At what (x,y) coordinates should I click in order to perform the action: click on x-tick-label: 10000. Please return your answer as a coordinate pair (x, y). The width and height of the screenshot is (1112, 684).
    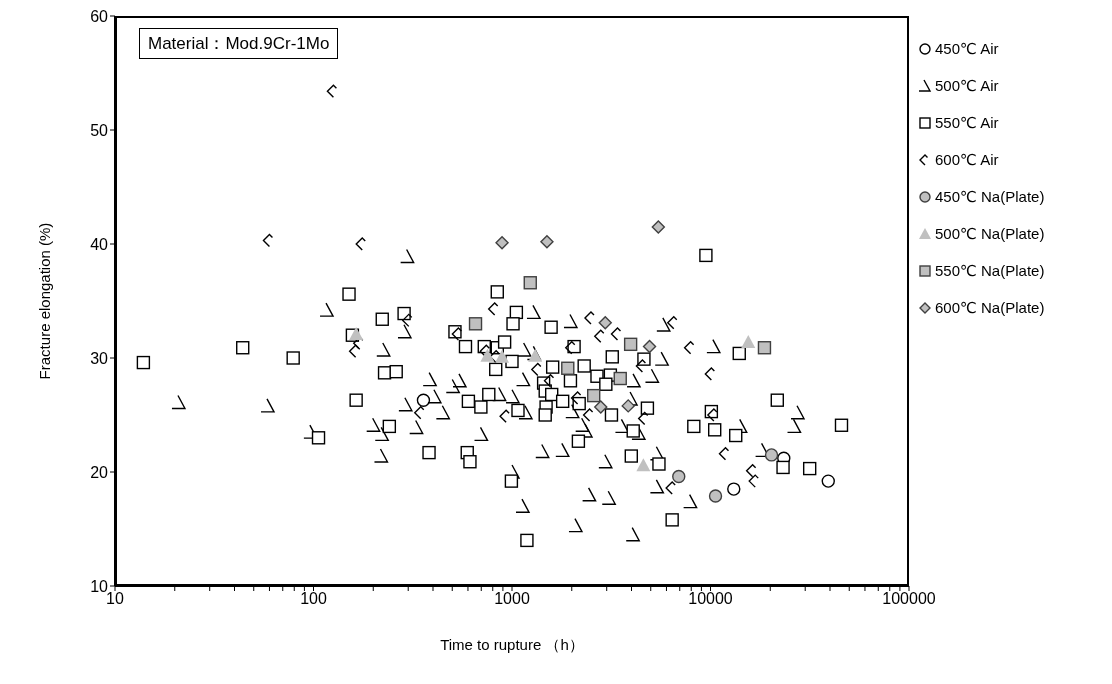
    Looking at the image, I should click on (710, 599).